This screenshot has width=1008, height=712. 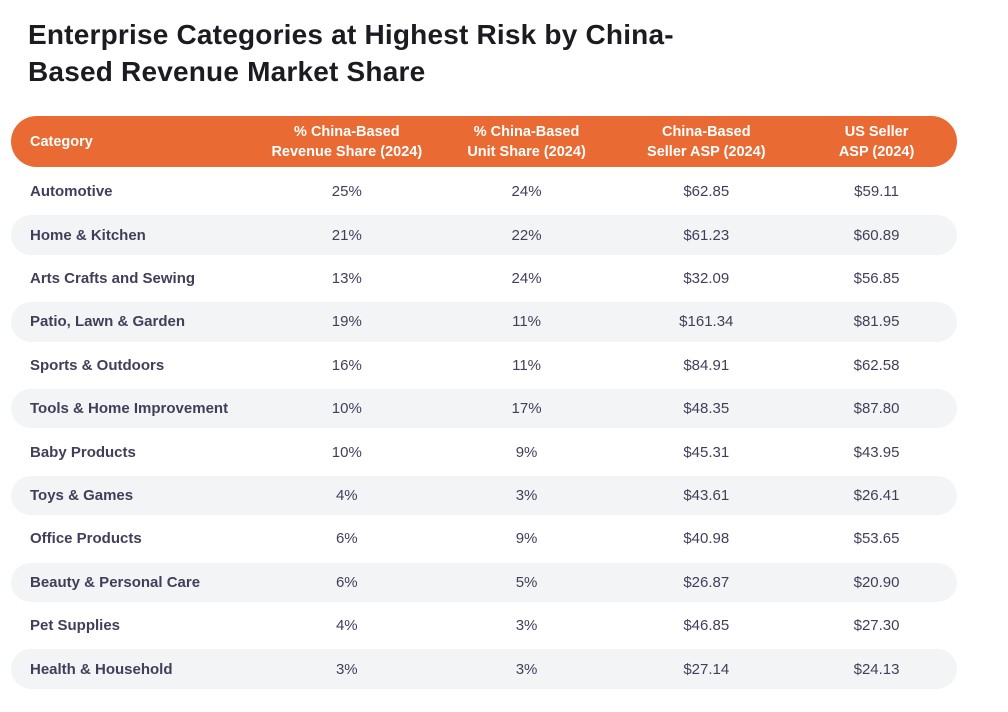 I want to click on cell-revenue-share: 16%, so click(x=346, y=365).